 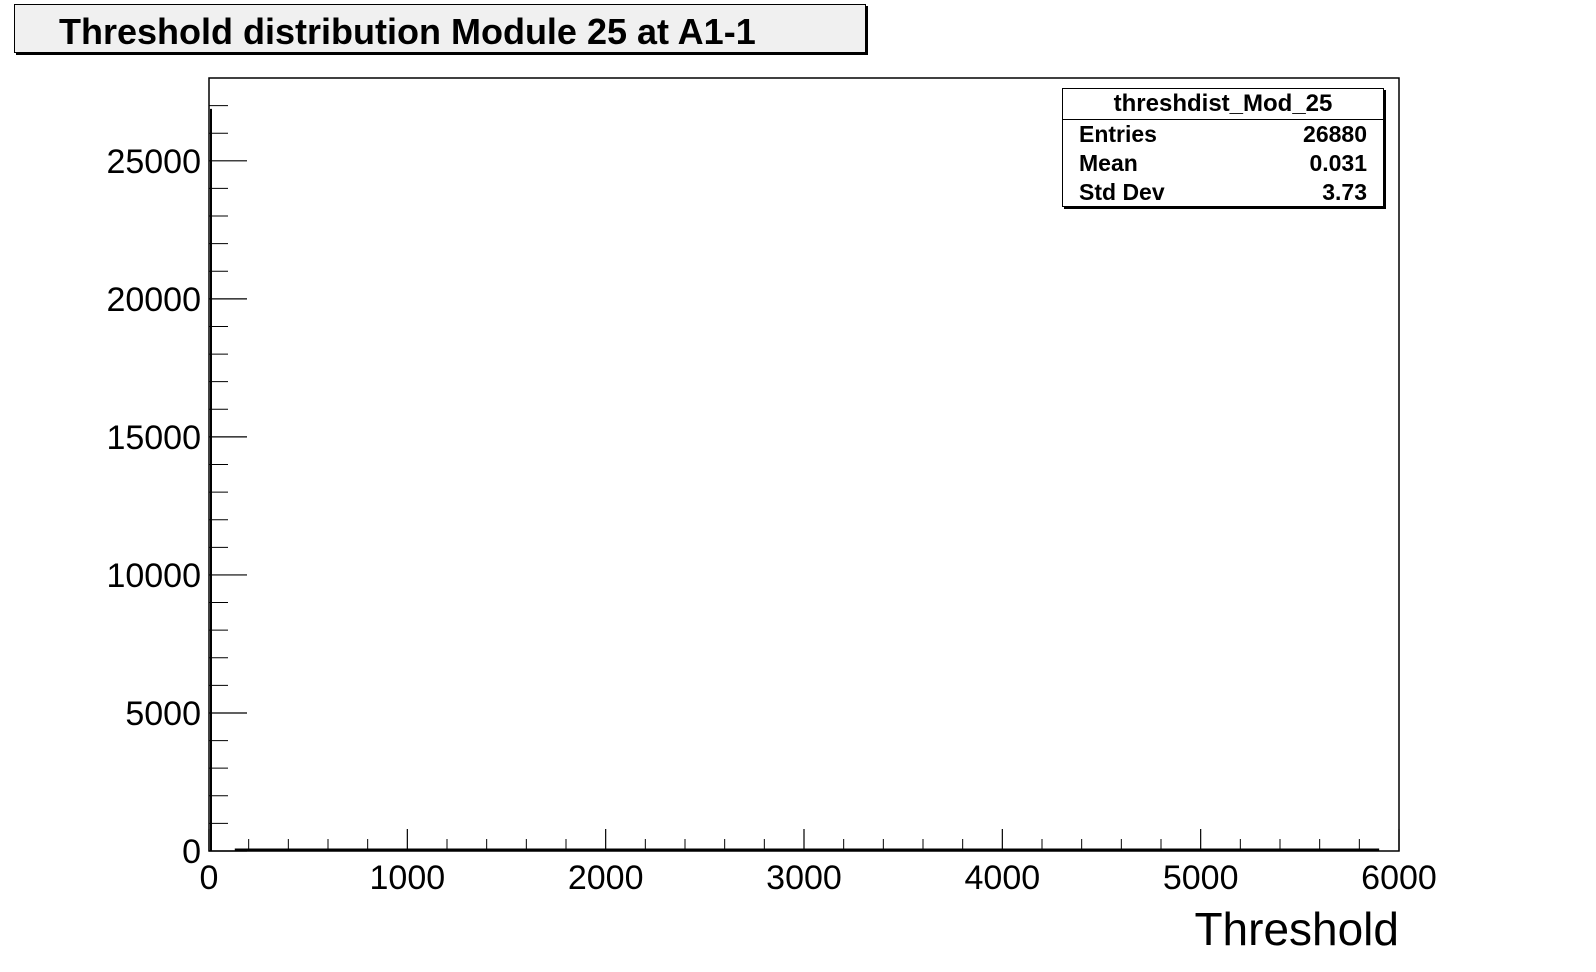 What do you see at coordinates (153, 438) in the screenshot?
I see `y-tick-label: 15000` at bounding box center [153, 438].